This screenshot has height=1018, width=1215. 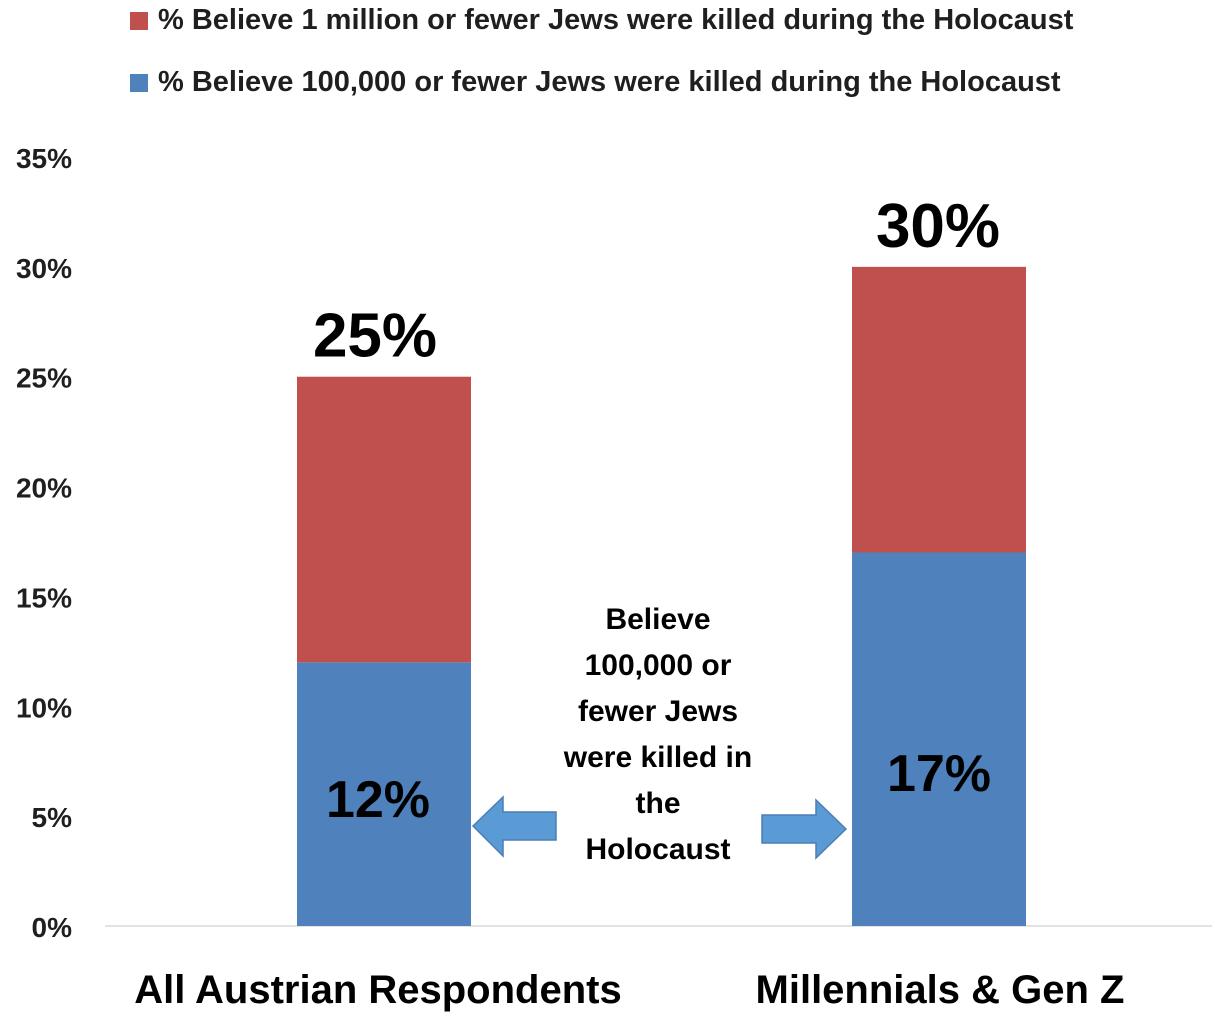 I want to click on legend-swatch-red, so click(x=139, y=20).